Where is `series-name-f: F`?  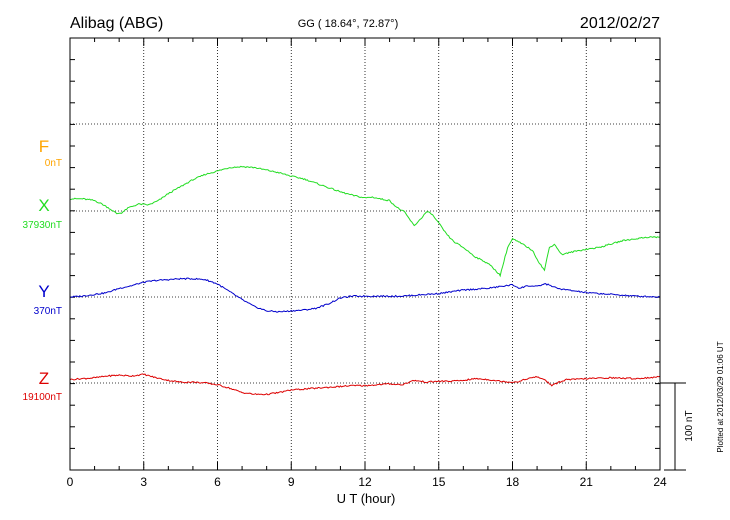
series-name-f: F is located at coordinates (44, 146).